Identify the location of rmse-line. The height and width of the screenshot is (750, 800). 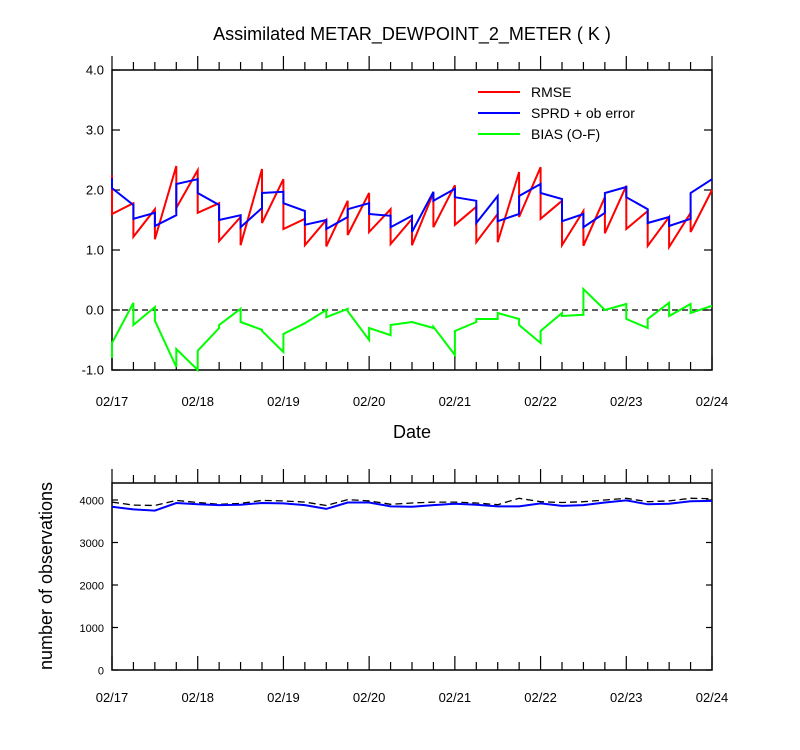
(412, 208).